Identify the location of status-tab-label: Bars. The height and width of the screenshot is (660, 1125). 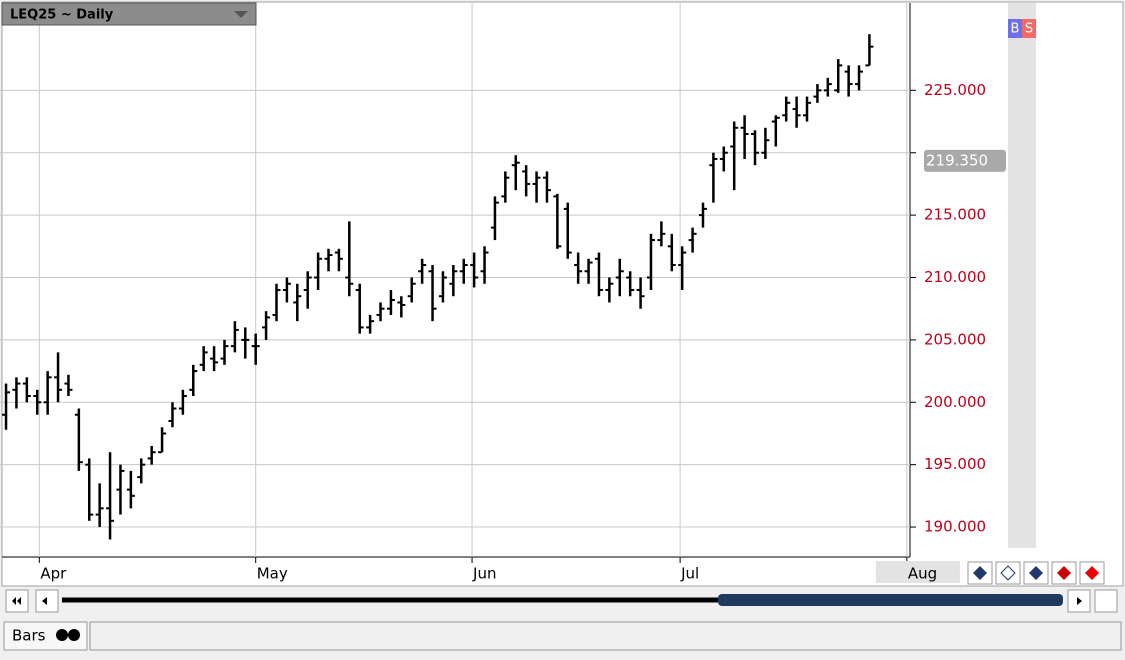
(29, 636).